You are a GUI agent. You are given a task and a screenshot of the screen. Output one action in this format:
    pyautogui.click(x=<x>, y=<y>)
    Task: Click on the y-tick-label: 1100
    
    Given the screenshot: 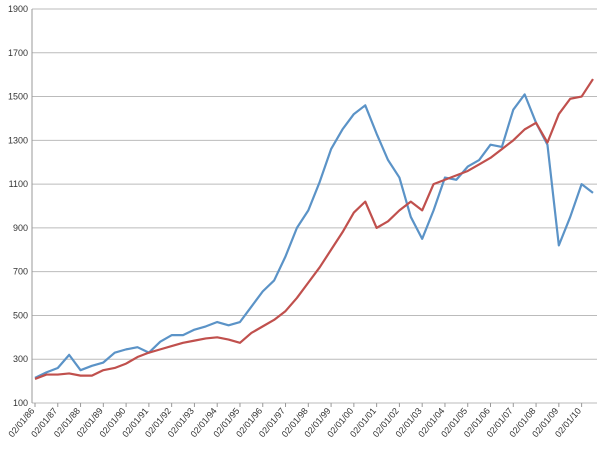 What is the action you would take?
    pyautogui.click(x=18, y=184)
    